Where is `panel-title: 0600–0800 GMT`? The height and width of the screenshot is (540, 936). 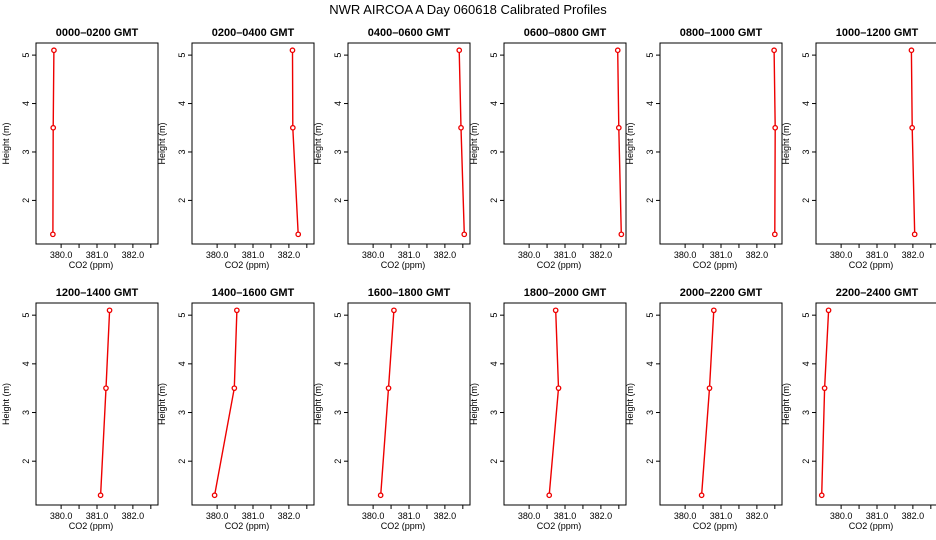
panel-title: 0600–0800 GMT is located at coordinates (565, 33).